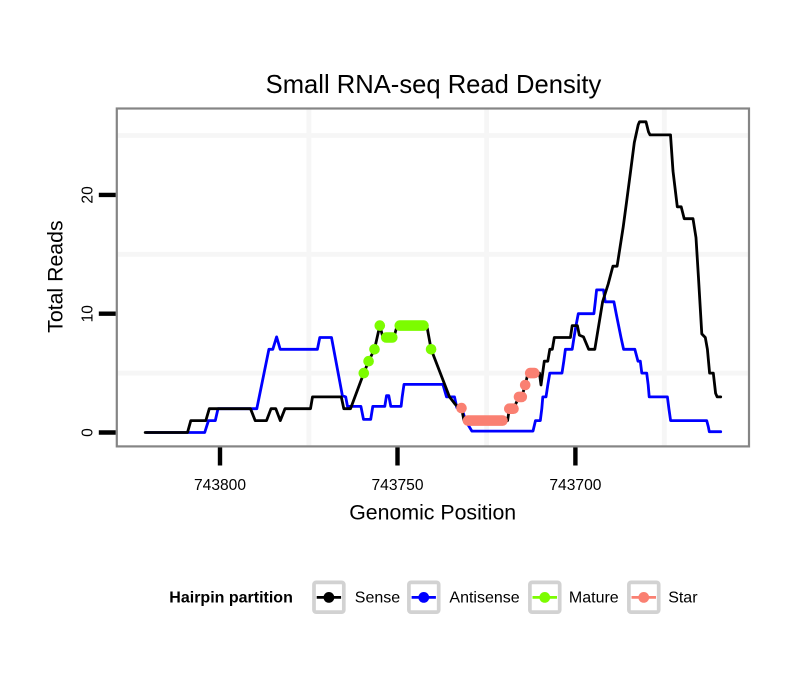 The height and width of the screenshot is (695, 810). Describe the element at coordinates (231, 597) in the screenshot. I see `svg-text: Hairpin partition` at that location.